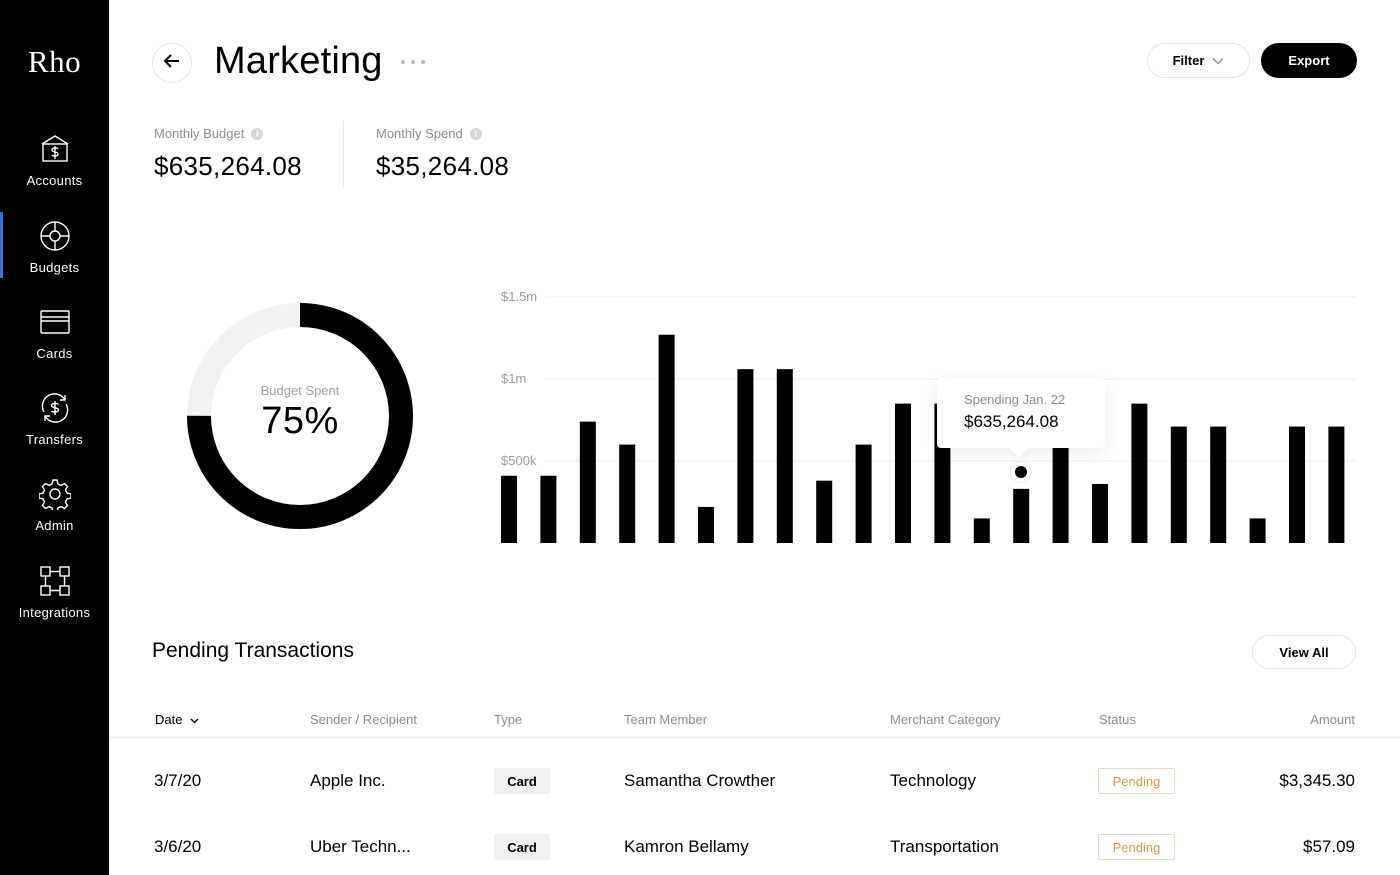  Describe the element at coordinates (513, 378) in the screenshot. I see `y-tick-label: $1m` at that location.